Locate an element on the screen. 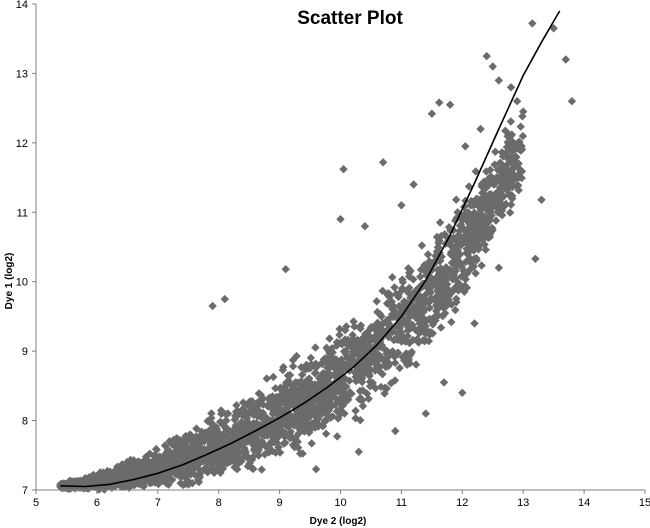 This screenshot has width=650, height=528. x-tick-label: 9 is located at coordinates (280, 503).